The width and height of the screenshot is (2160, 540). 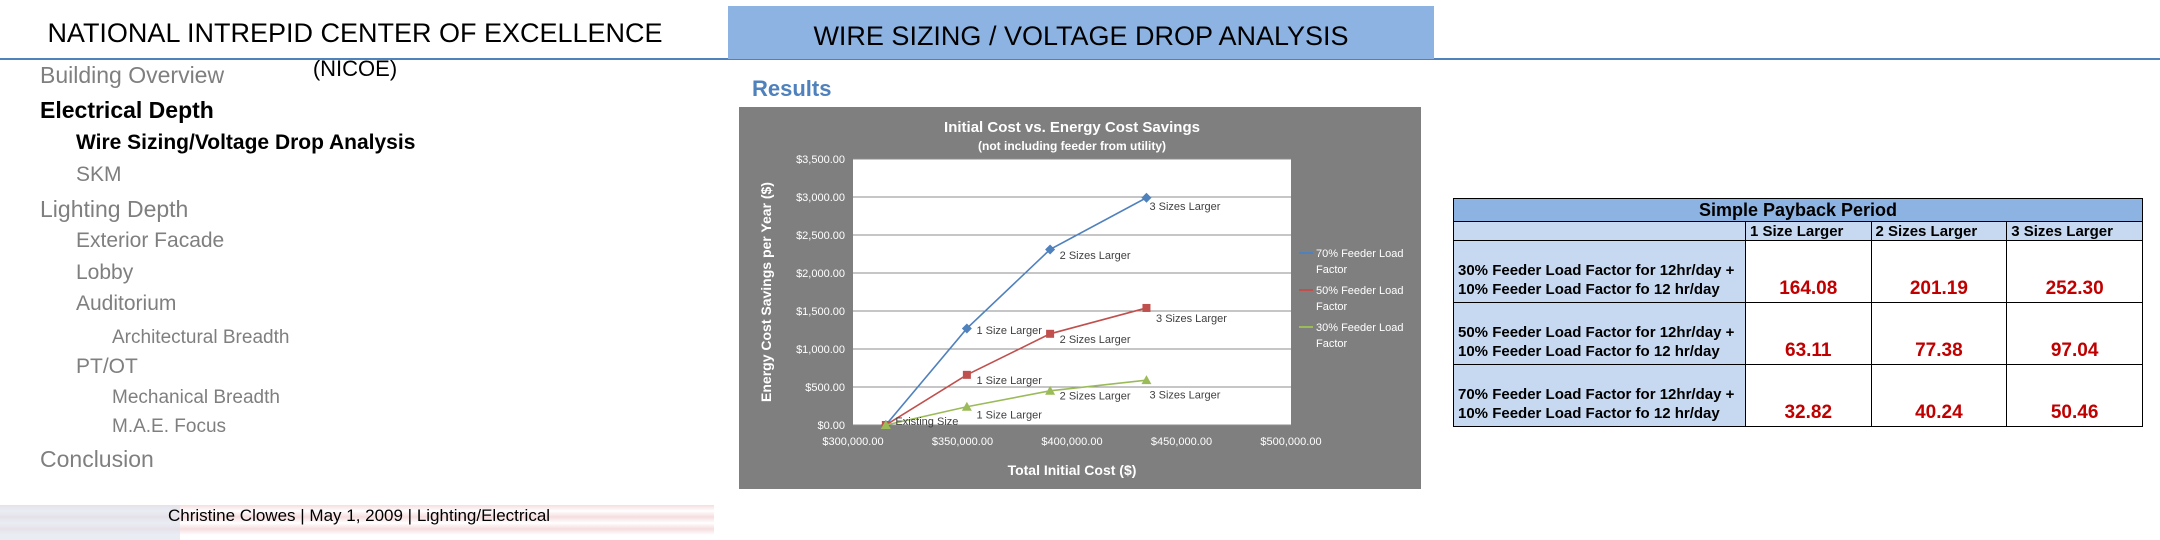 I want to click on page-title-suffix: (NICOE), so click(x=355, y=68).